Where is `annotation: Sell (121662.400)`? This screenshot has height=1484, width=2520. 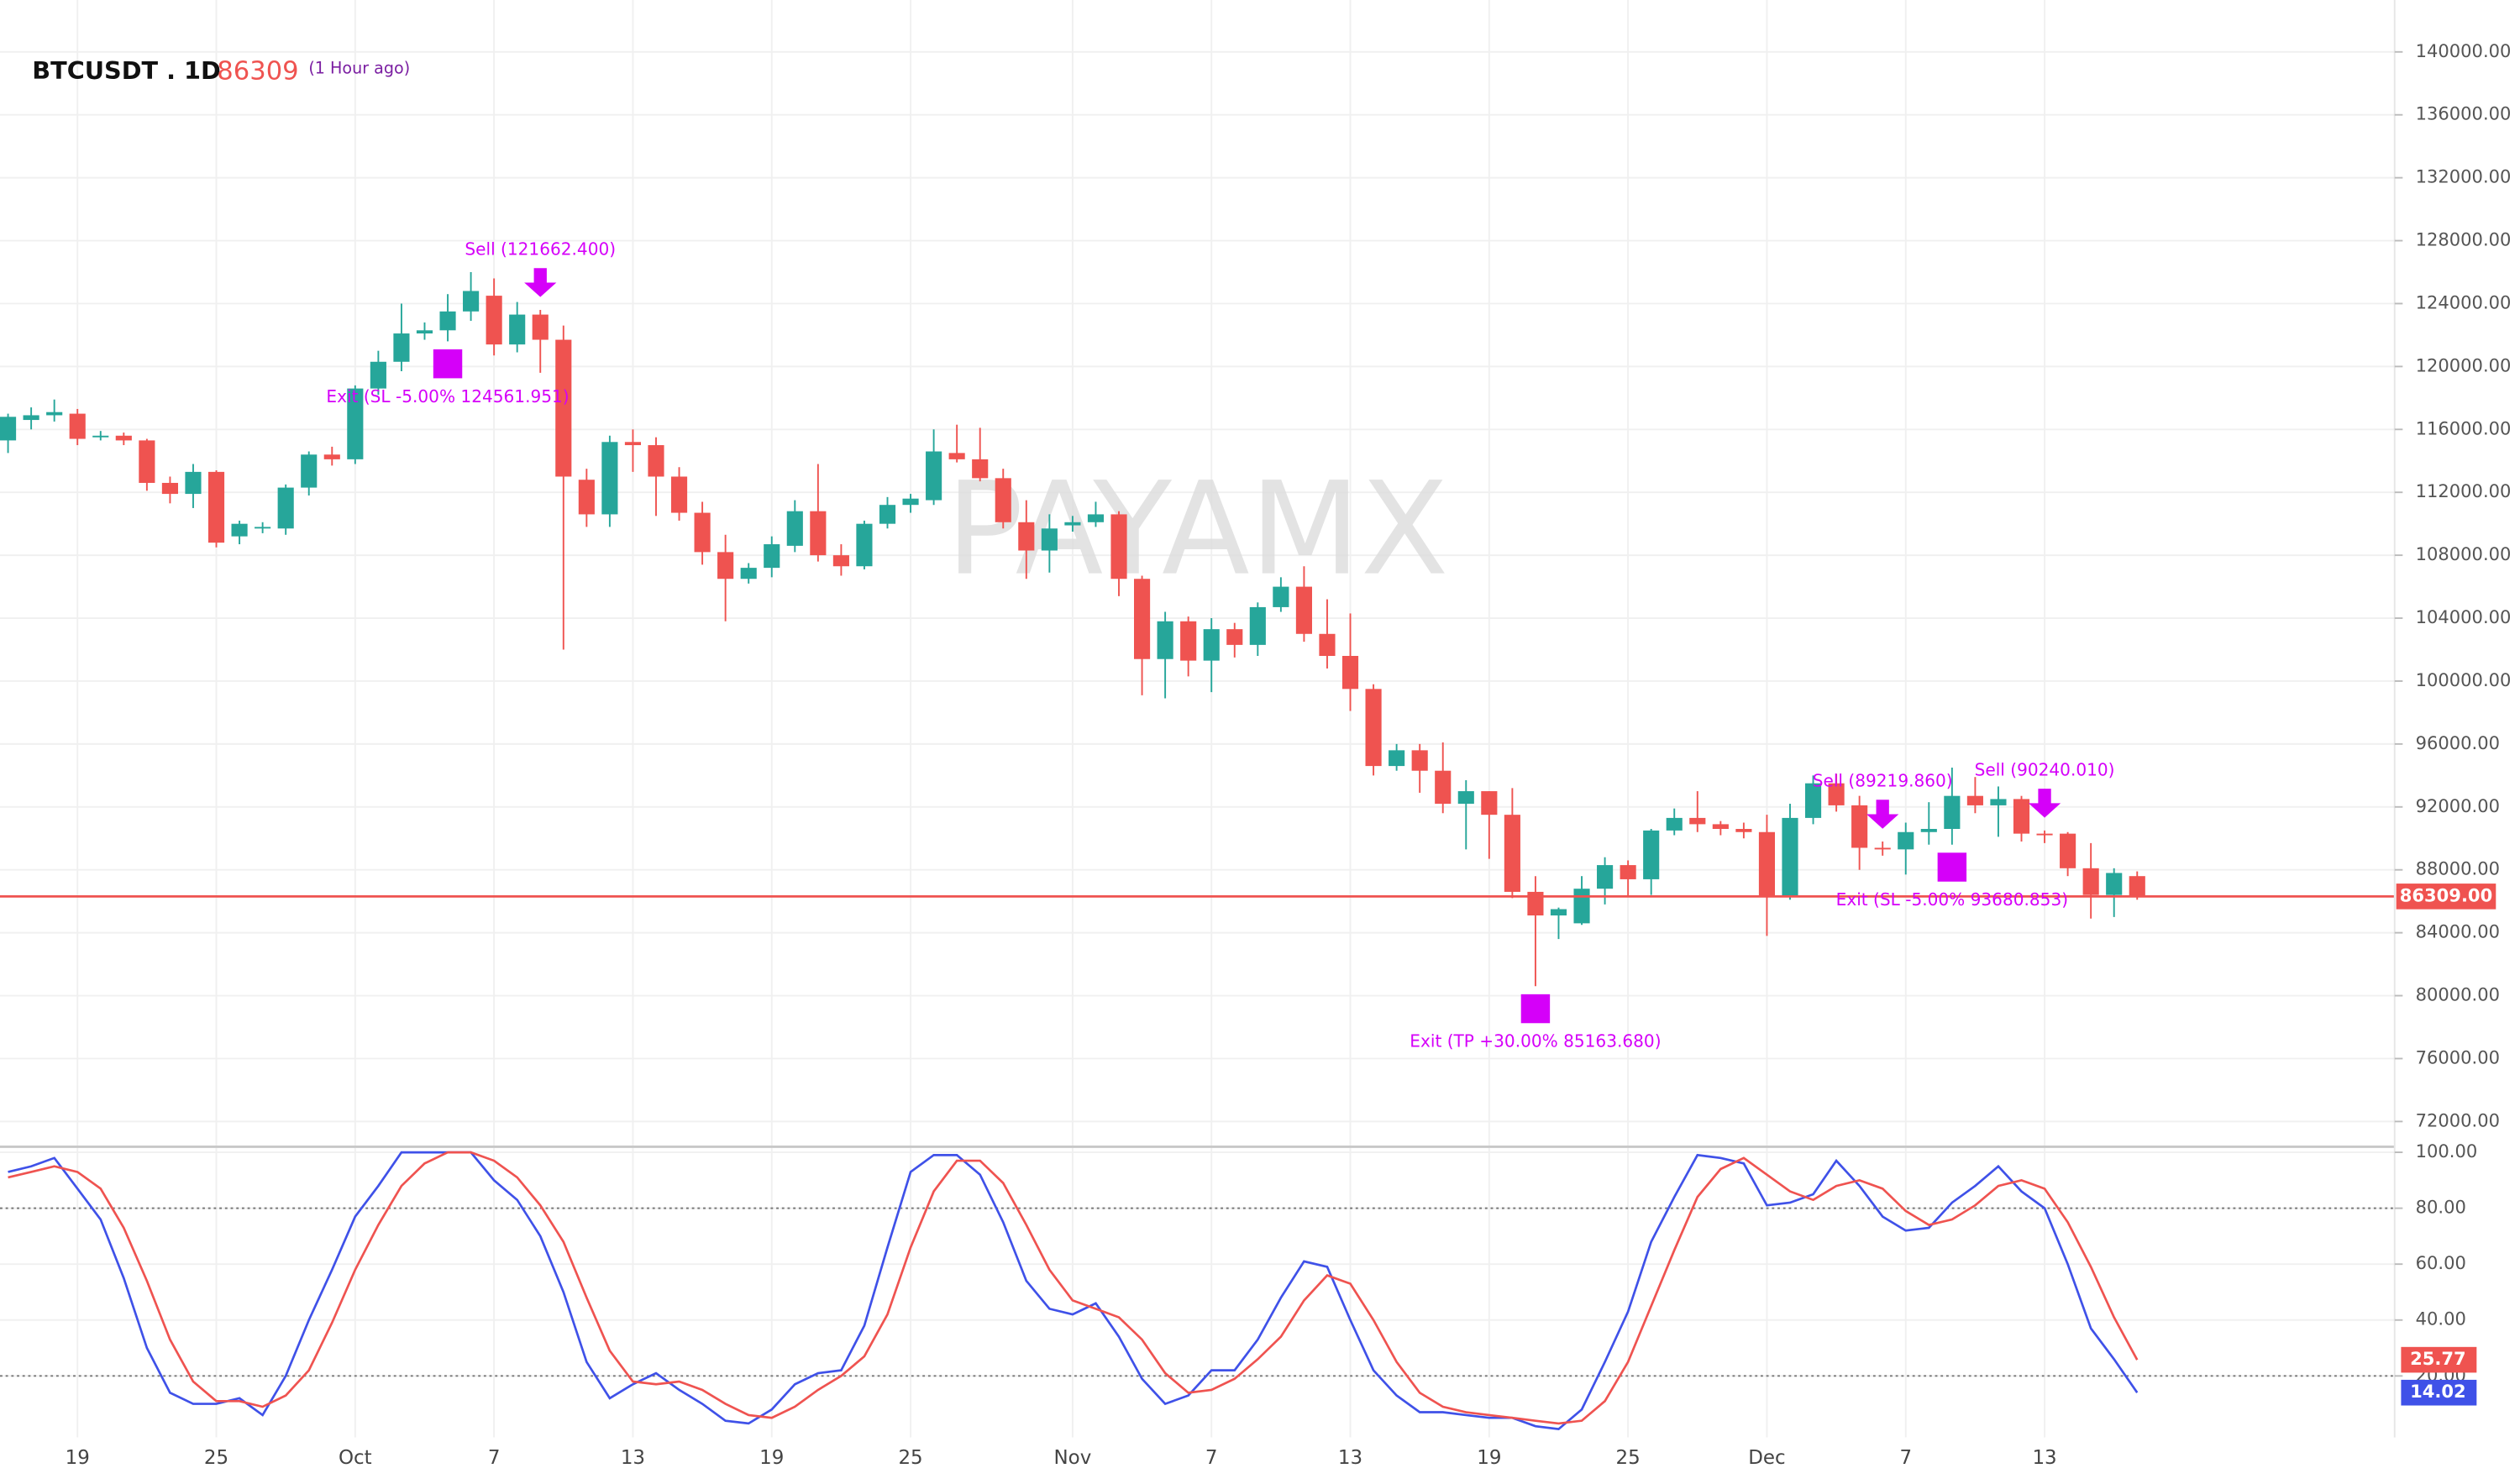
annotation: Sell (121662.400) is located at coordinates (540, 250).